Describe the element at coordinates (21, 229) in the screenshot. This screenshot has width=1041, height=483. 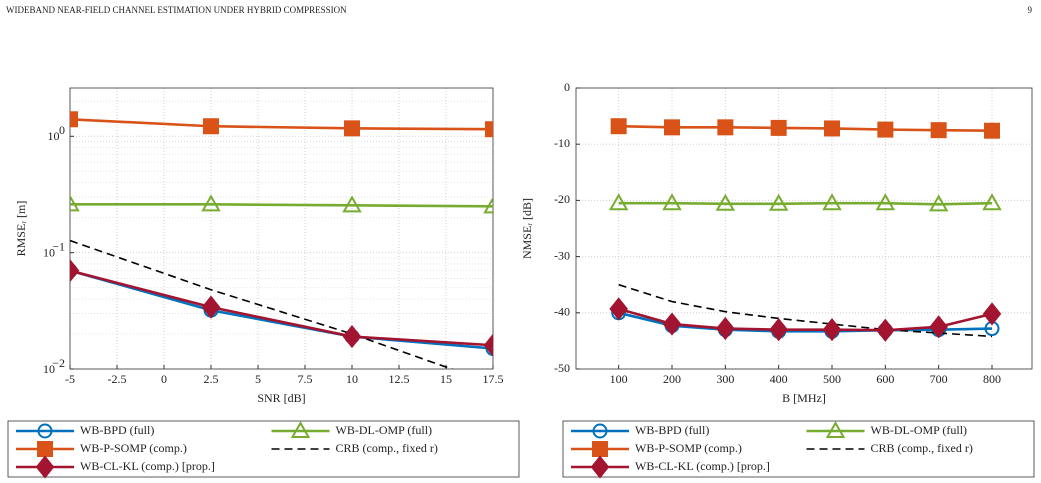
I see `y-axis-label: RMSEᵣ [m]` at that location.